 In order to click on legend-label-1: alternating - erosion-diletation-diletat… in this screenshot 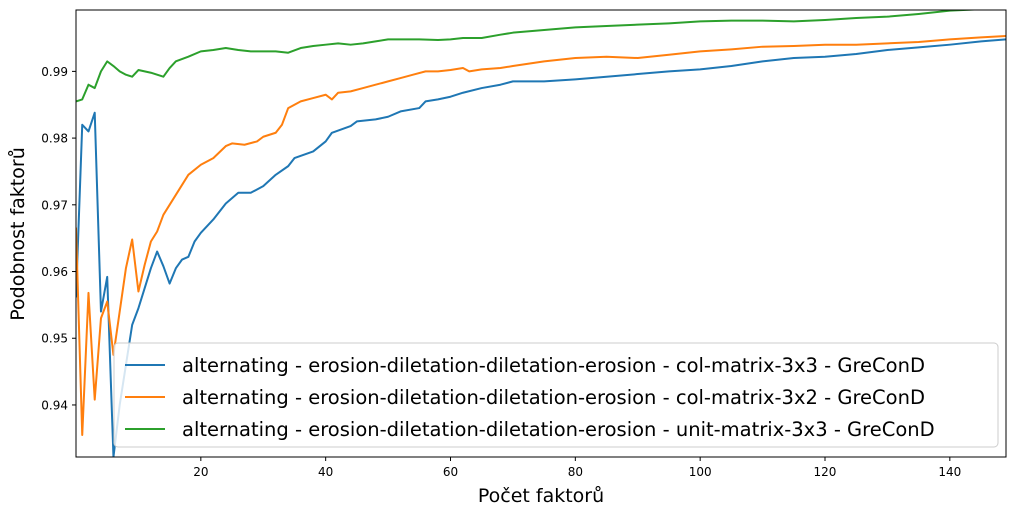, I will do `click(553, 365)`.